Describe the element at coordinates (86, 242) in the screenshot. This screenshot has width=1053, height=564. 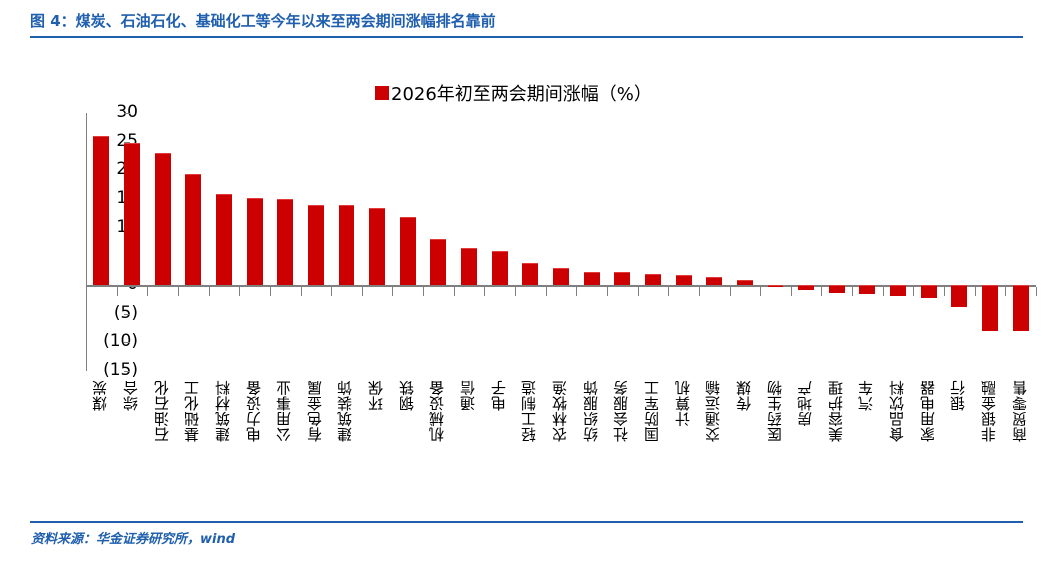
I see `y-axis-line` at that location.